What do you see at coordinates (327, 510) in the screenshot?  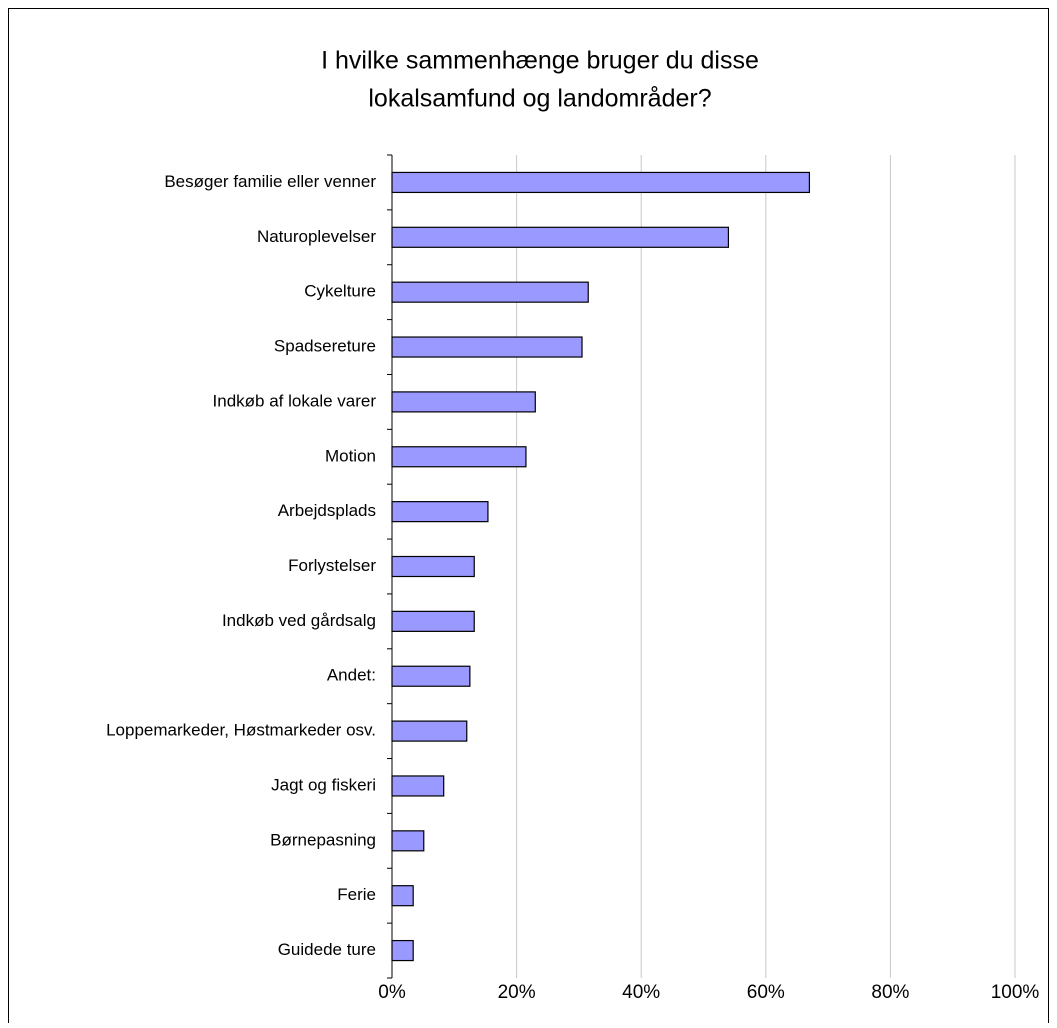 I see `y-tick-label: Arbejdsplads` at bounding box center [327, 510].